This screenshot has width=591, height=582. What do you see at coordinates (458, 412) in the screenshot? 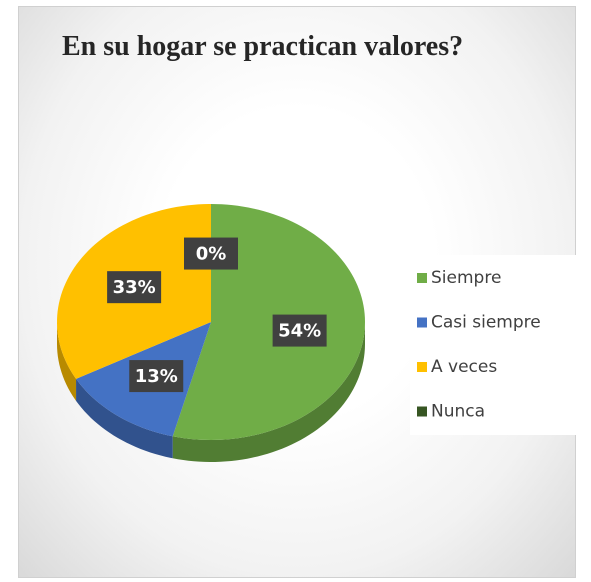
I see `legend-label: Nunca` at bounding box center [458, 412].